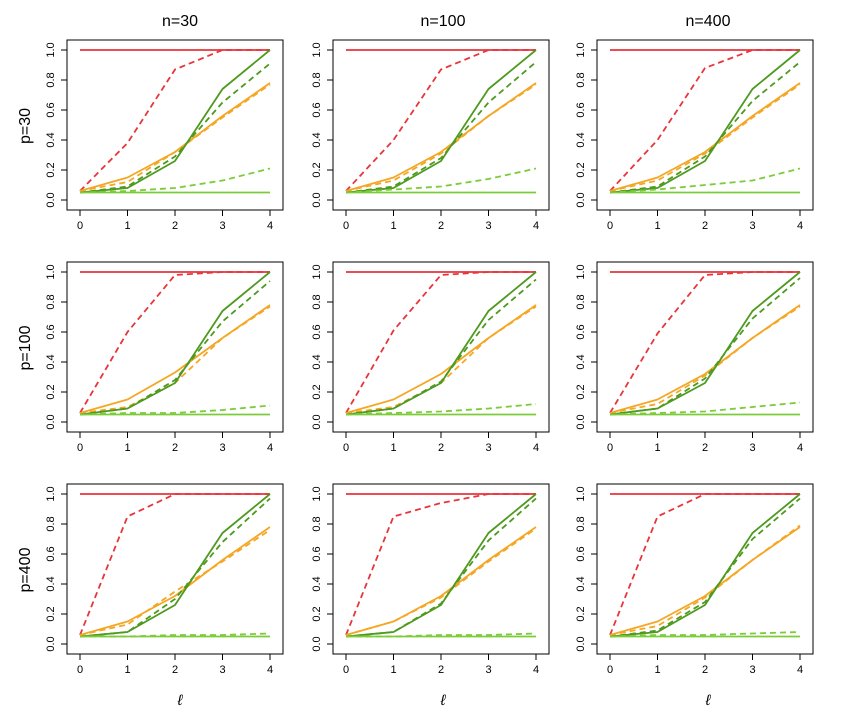 This screenshot has height=725, width=855. I want to click on panel-r2-c1: 0 1 2 3 4 0.0 0.2 0.4 0.6 0.8 1.0, so click(430, 579).